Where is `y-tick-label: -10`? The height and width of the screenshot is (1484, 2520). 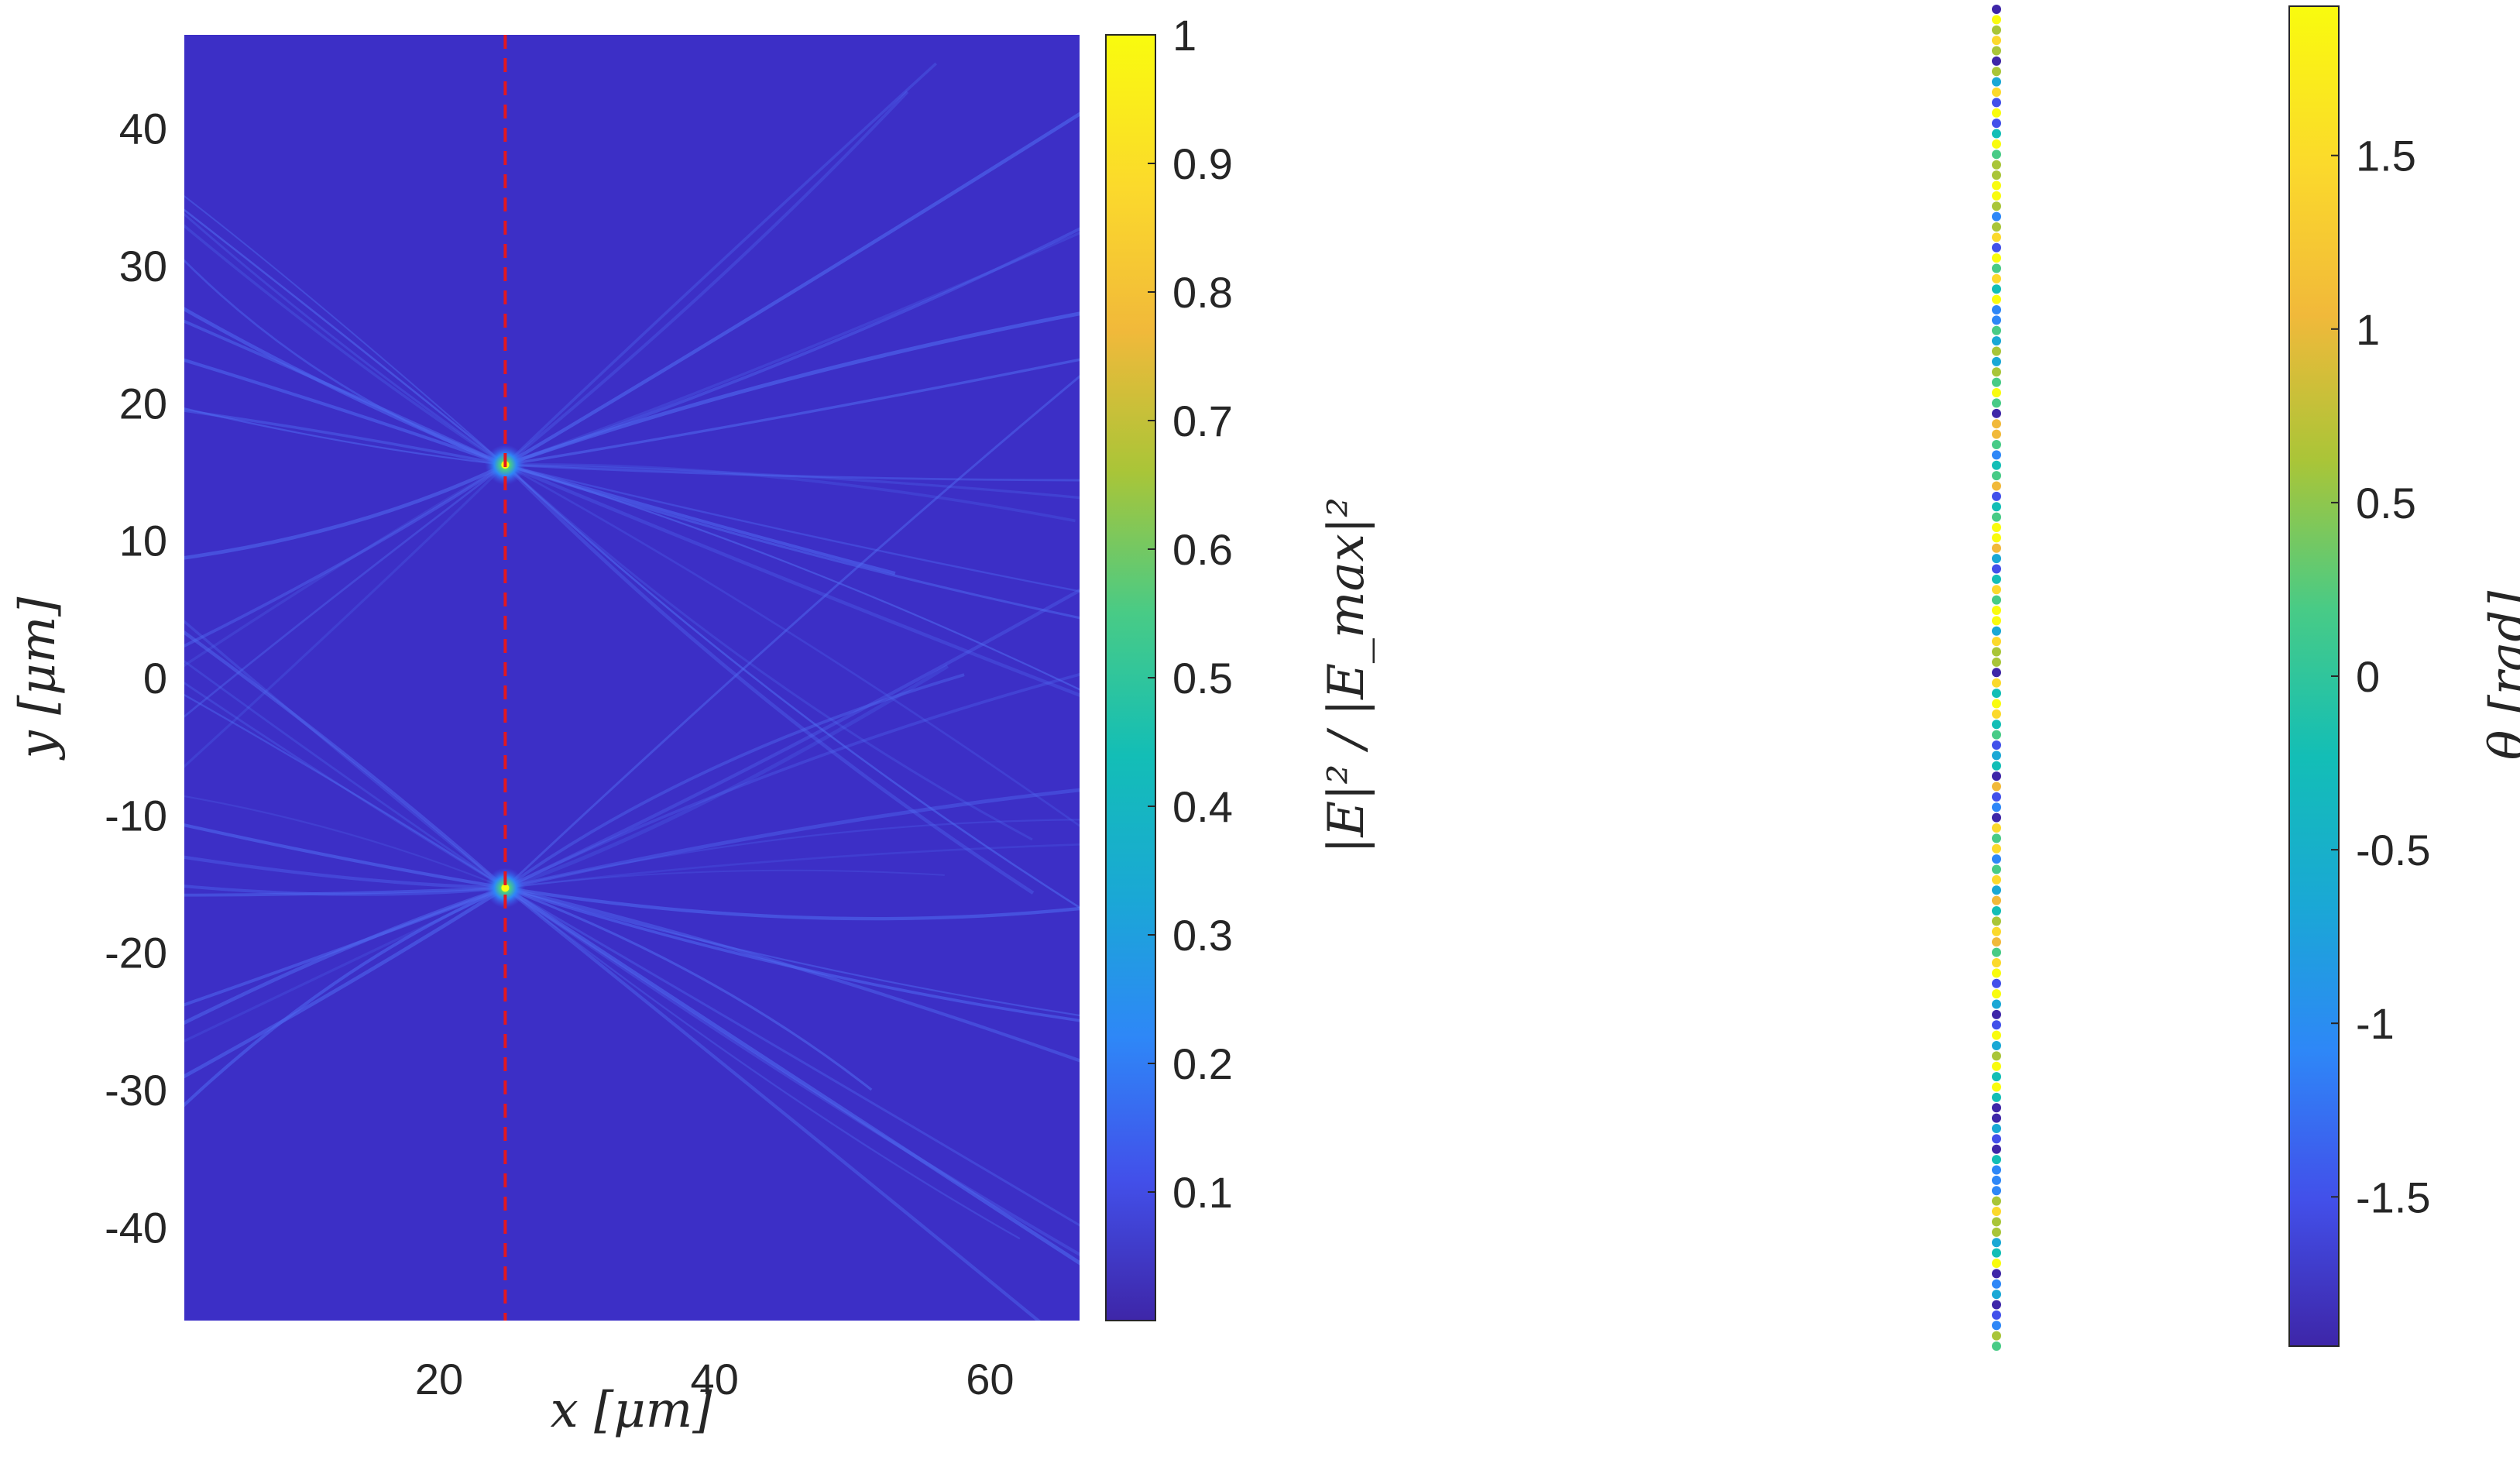
y-tick-label: -10 is located at coordinates (136, 815).